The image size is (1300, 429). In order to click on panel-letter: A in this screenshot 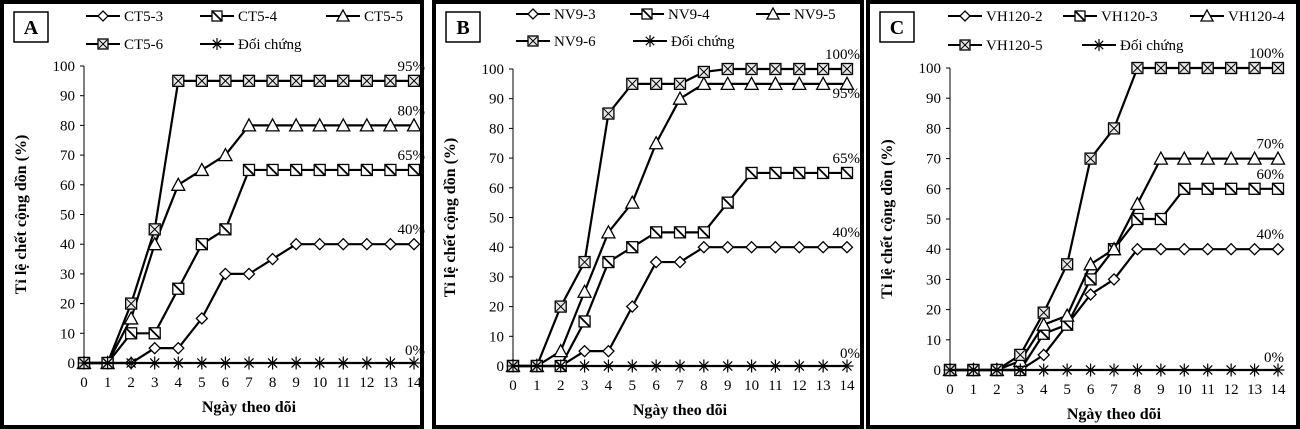, I will do `click(31, 27)`.